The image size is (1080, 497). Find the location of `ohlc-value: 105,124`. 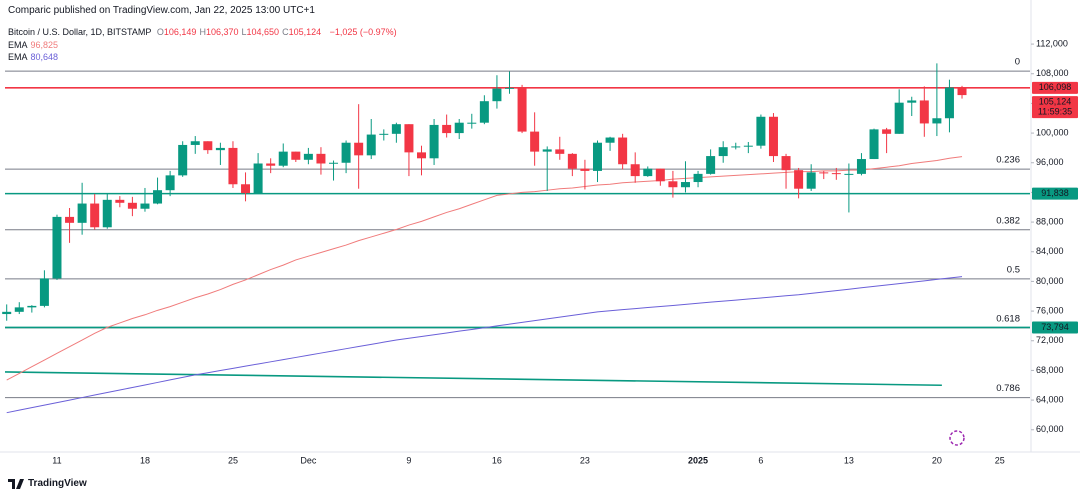

ohlc-value: 105,124 is located at coordinates (305, 32).